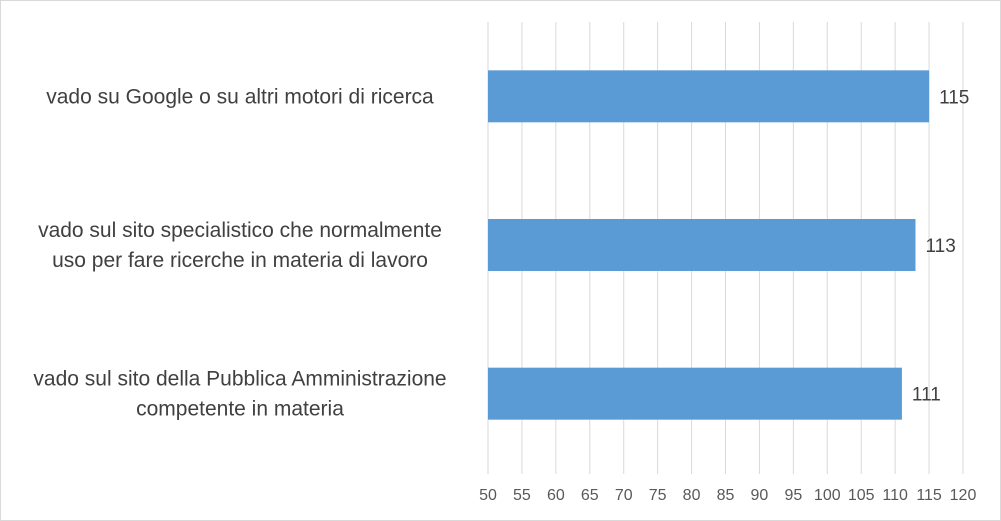 The image size is (1001, 521). What do you see at coordinates (954, 97) in the screenshot?
I see `data-label: 115` at bounding box center [954, 97].